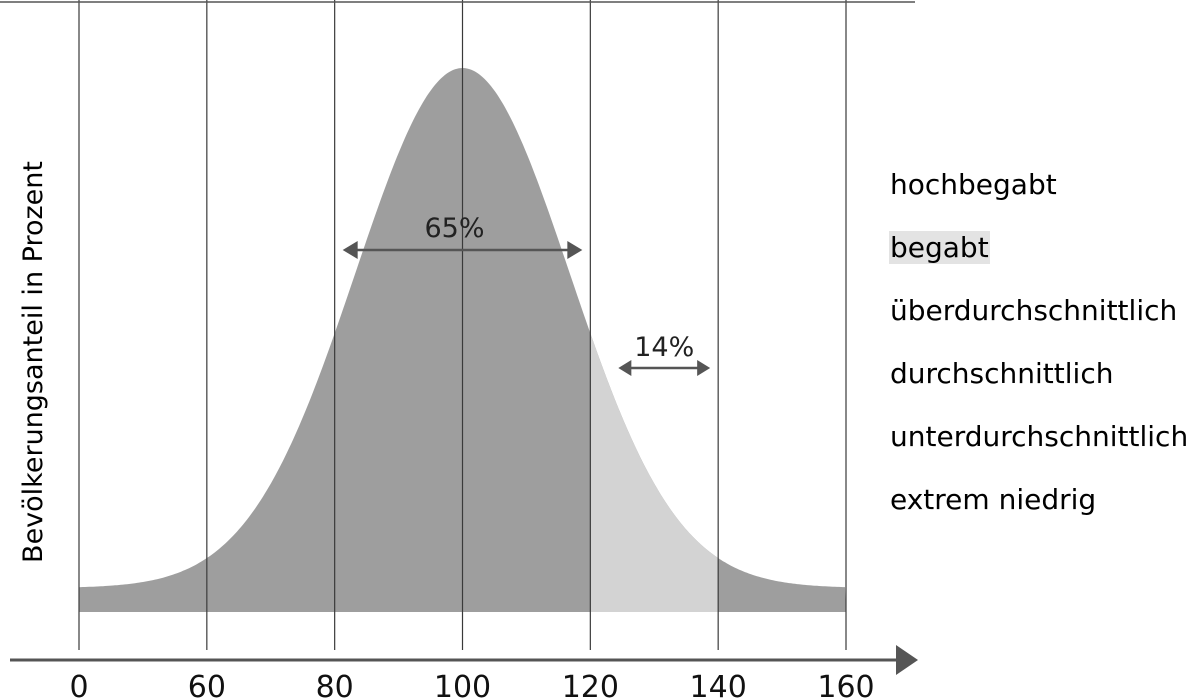  I want to click on legend-item-durchschnittlich: durchschnittlich, so click(1002, 373).